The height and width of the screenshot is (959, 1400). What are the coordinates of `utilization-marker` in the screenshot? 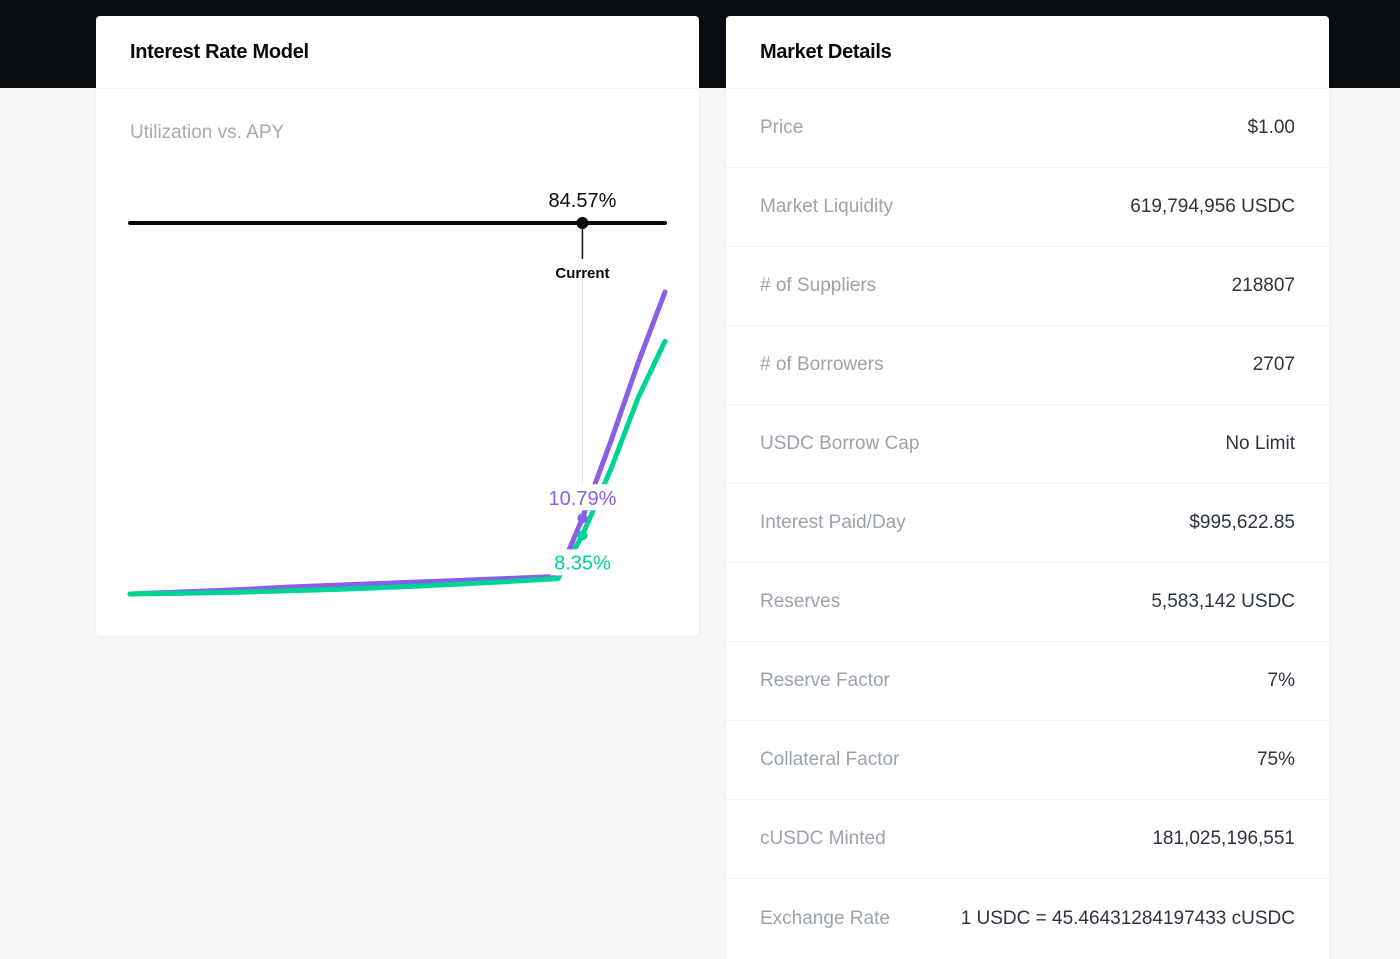 It's located at (582, 223).